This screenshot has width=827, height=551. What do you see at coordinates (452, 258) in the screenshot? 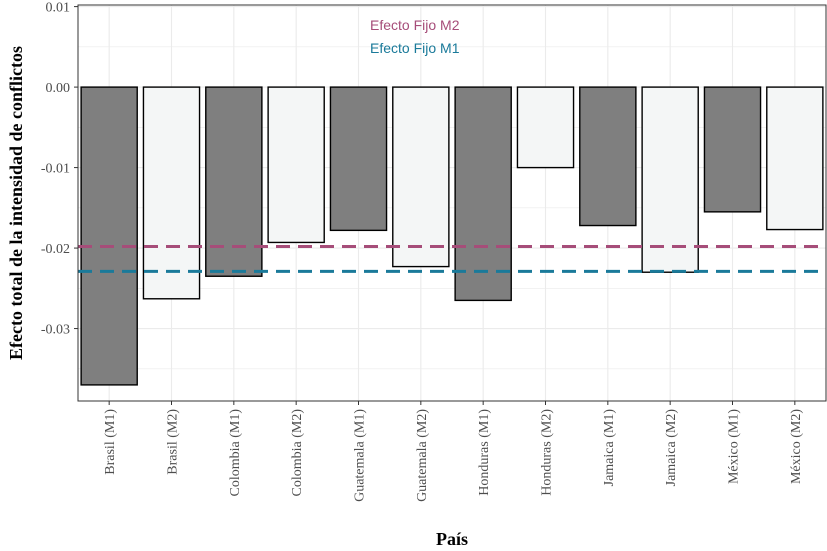
I see `reference-lines` at bounding box center [452, 258].